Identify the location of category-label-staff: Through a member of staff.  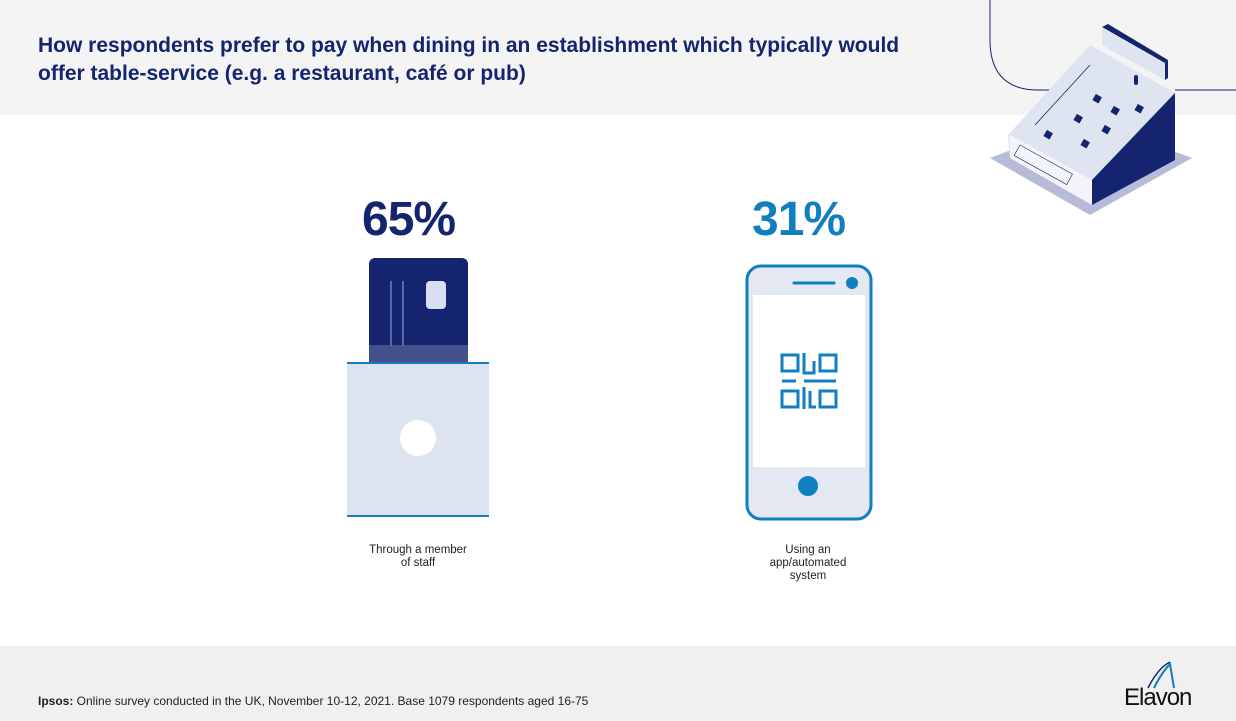
(418, 557).